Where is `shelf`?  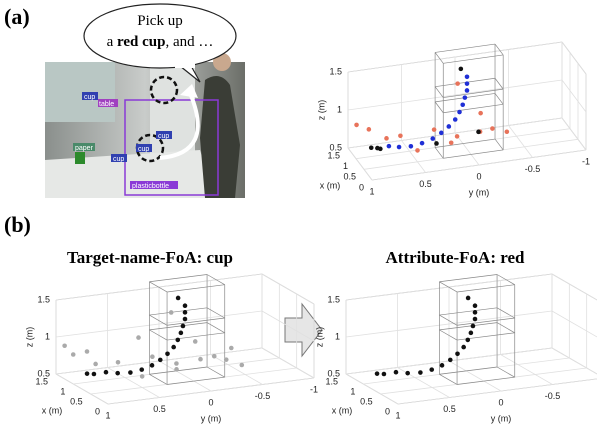 shelf is located at coordinates (172, 112).